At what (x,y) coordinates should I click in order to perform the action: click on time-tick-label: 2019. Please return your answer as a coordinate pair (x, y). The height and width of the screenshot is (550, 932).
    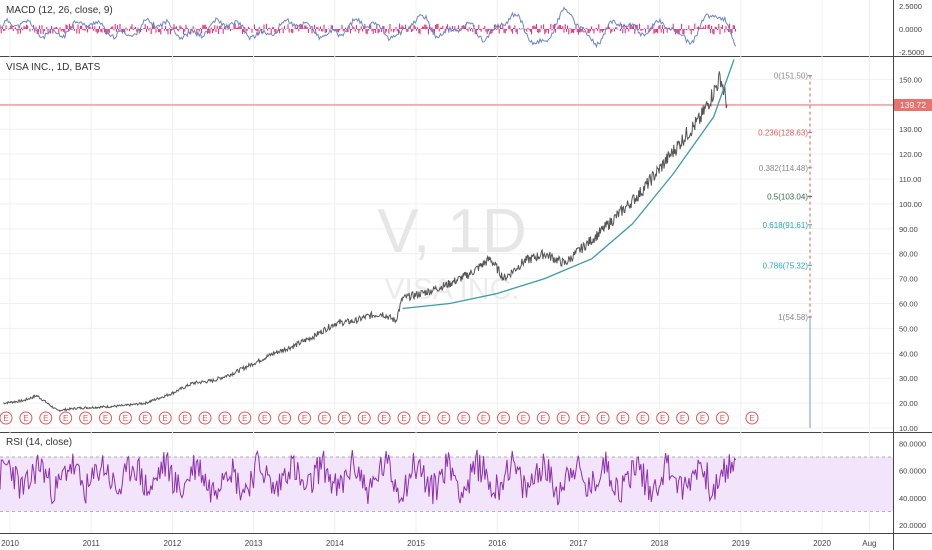
    Looking at the image, I should click on (741, 543).